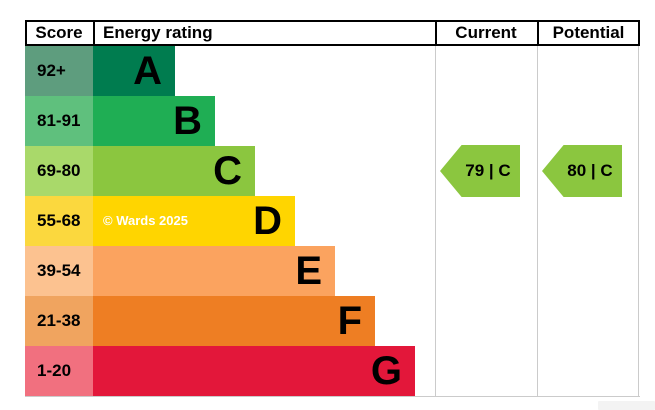 The height and width of the screenshot is (410, 655). I want to click on rating-letter-e: E, so click(308, 271).